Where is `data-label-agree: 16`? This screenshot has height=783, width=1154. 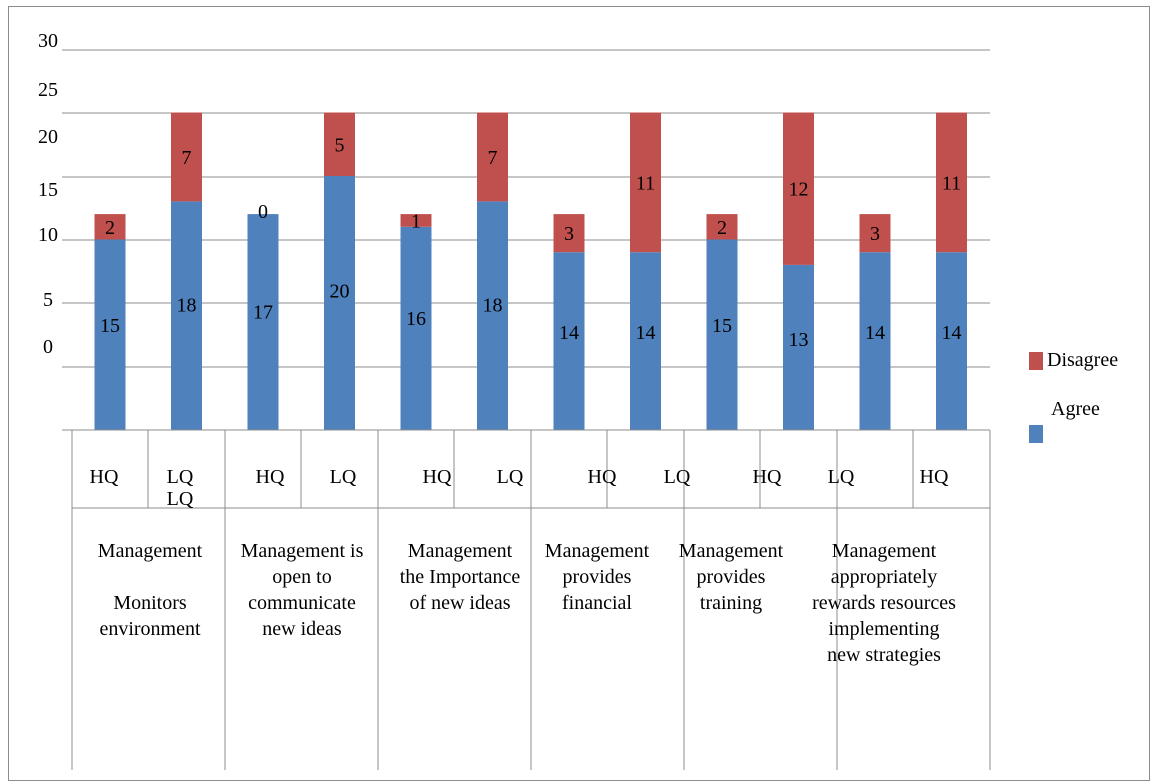
data-label-agree: 16 is located at coordinates (416, 319).